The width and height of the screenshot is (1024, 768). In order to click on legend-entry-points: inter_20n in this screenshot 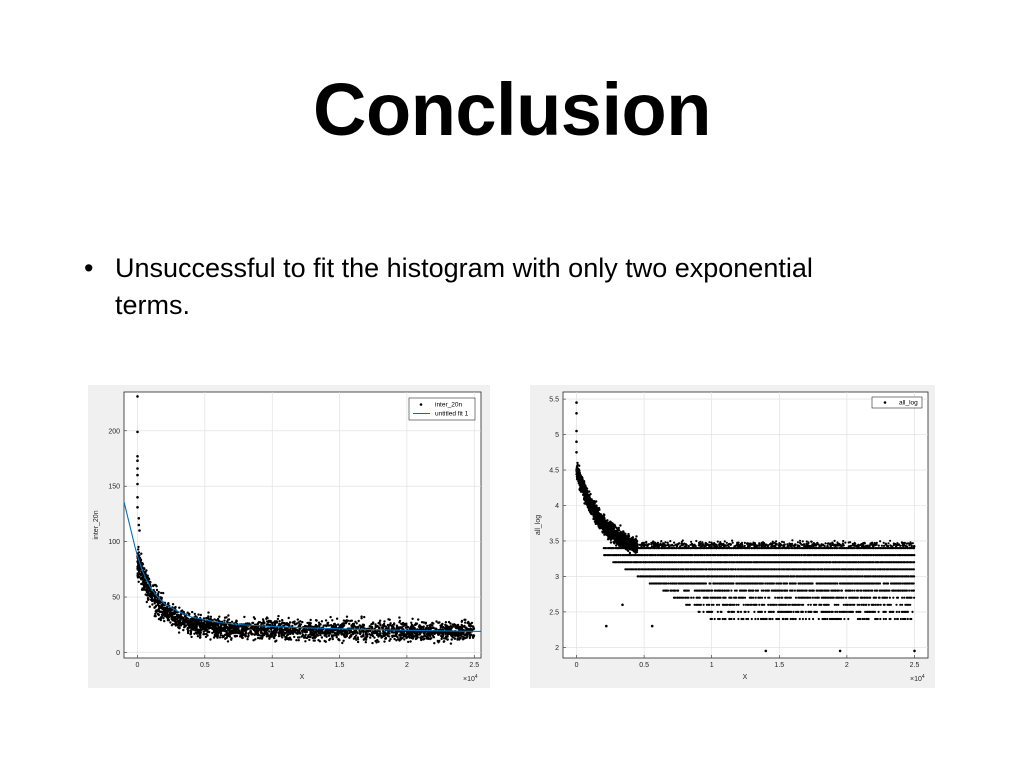, I will do `click(448, 405)`.